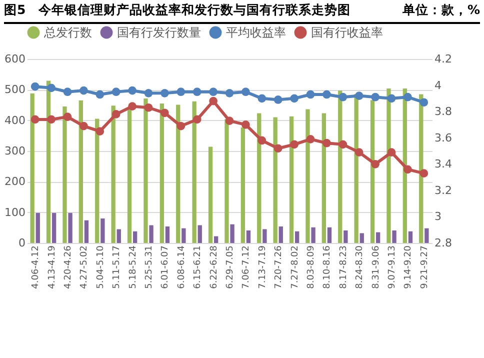 The width and height of the screenshot is (484, 358). Describe the element at coordinates (327, 267) in the screenshot. I see `x-tick-label: 8.10-8.16` at that location.